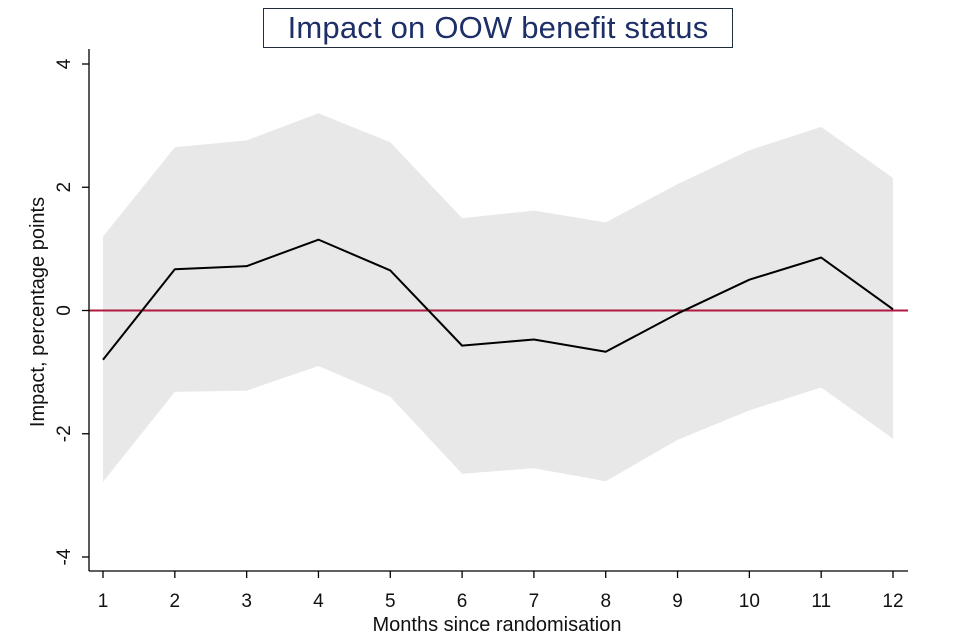  What do you see at coordinates (64, 187) in the screenshot?
I see `y-tick-label: 2` at bounding box center [64, 187].